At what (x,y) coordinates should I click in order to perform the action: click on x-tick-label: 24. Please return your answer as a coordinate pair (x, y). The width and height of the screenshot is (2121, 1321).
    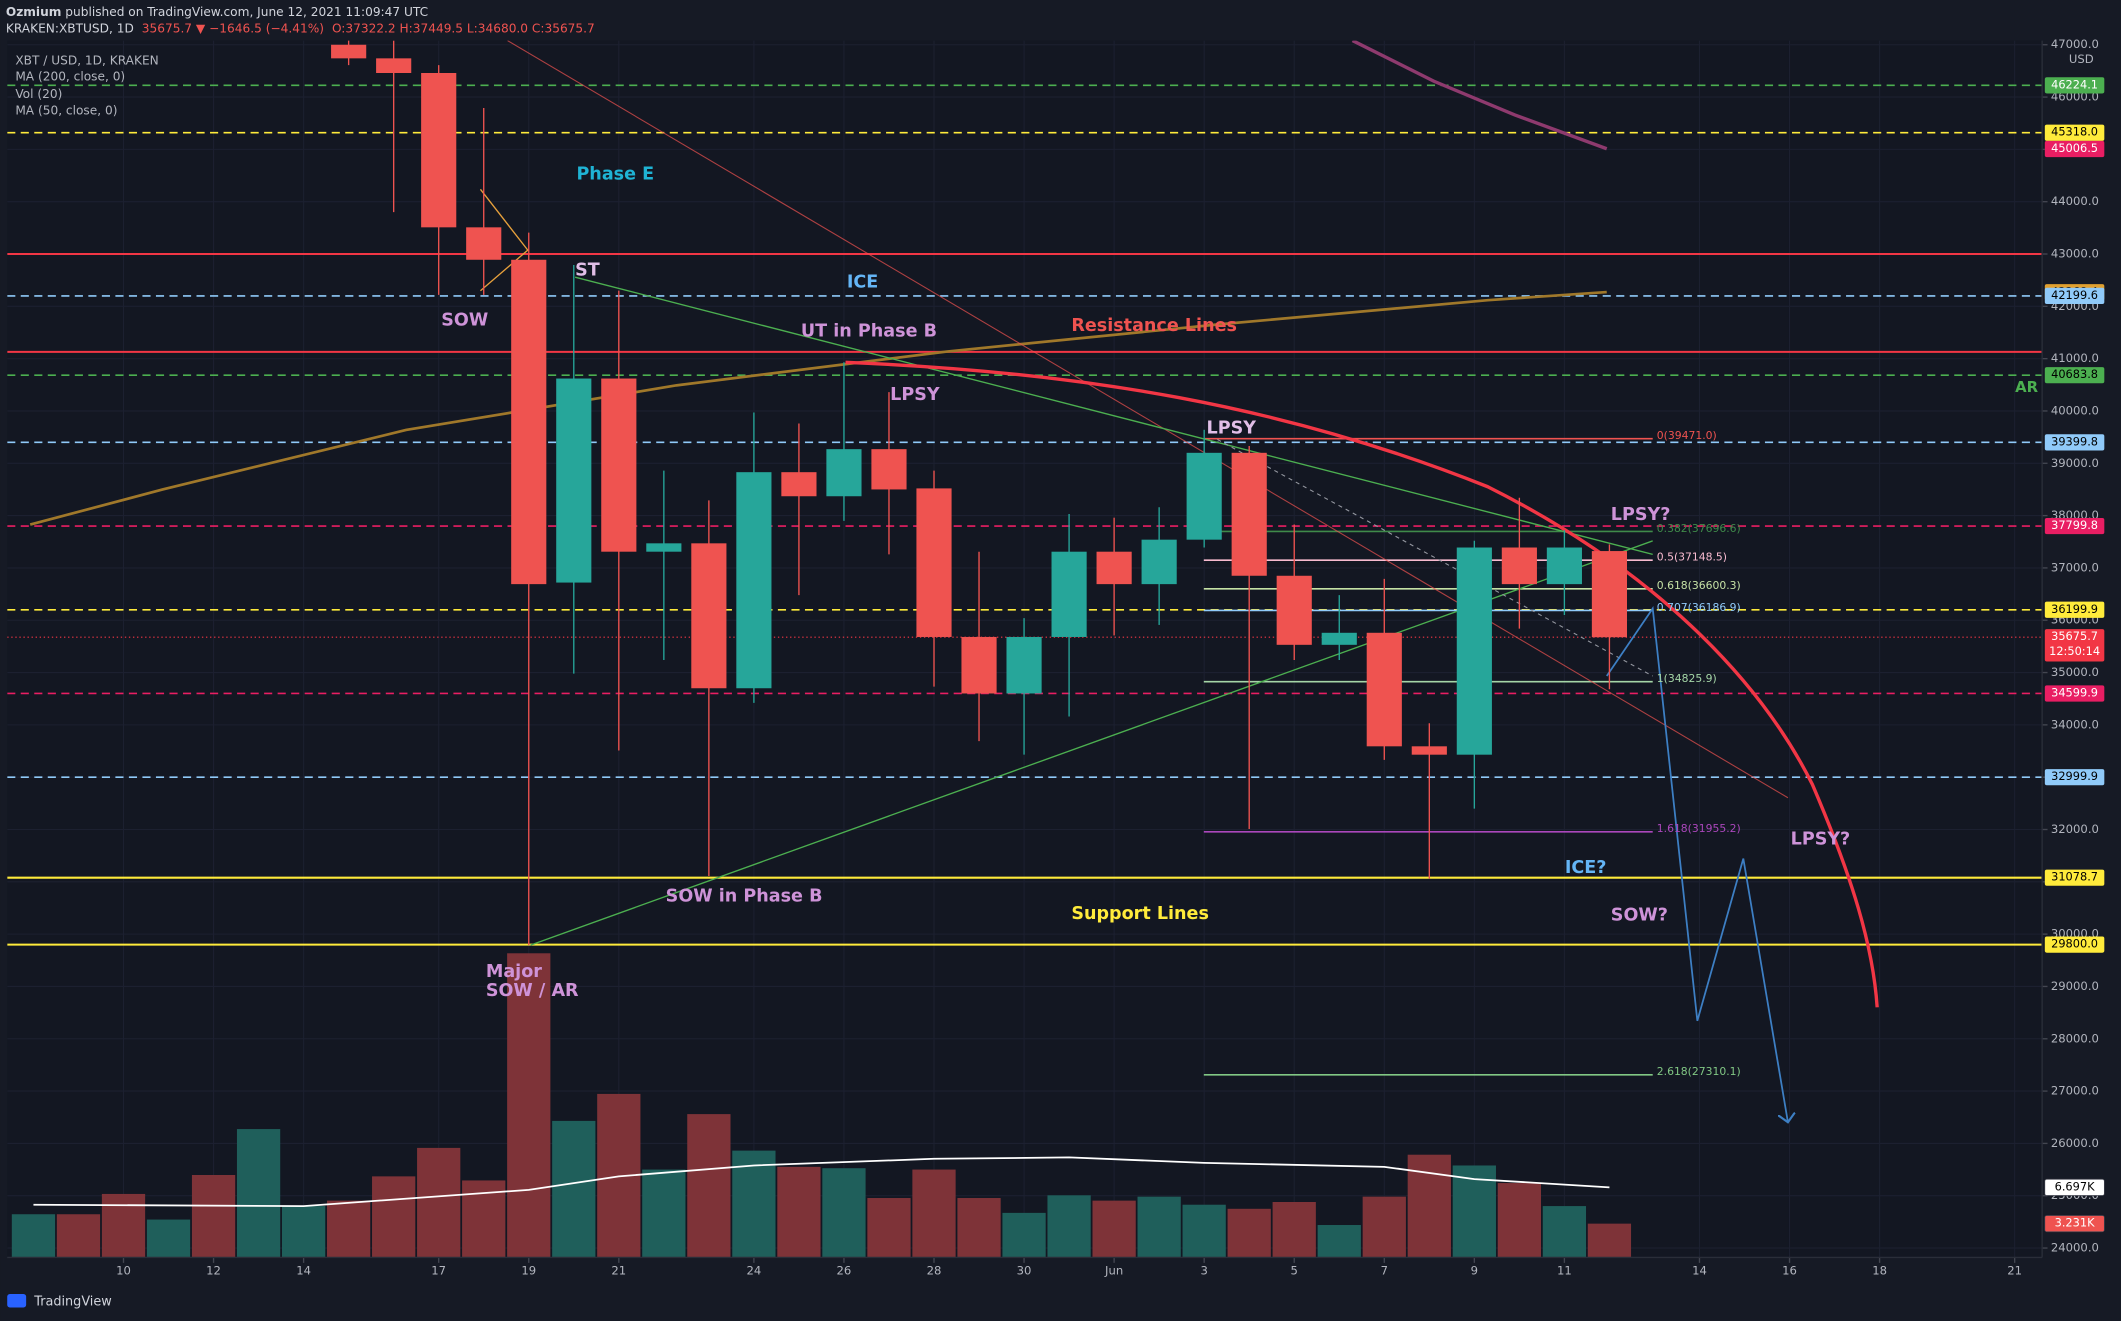
    Looking at the image, I should click on (754, 1270).